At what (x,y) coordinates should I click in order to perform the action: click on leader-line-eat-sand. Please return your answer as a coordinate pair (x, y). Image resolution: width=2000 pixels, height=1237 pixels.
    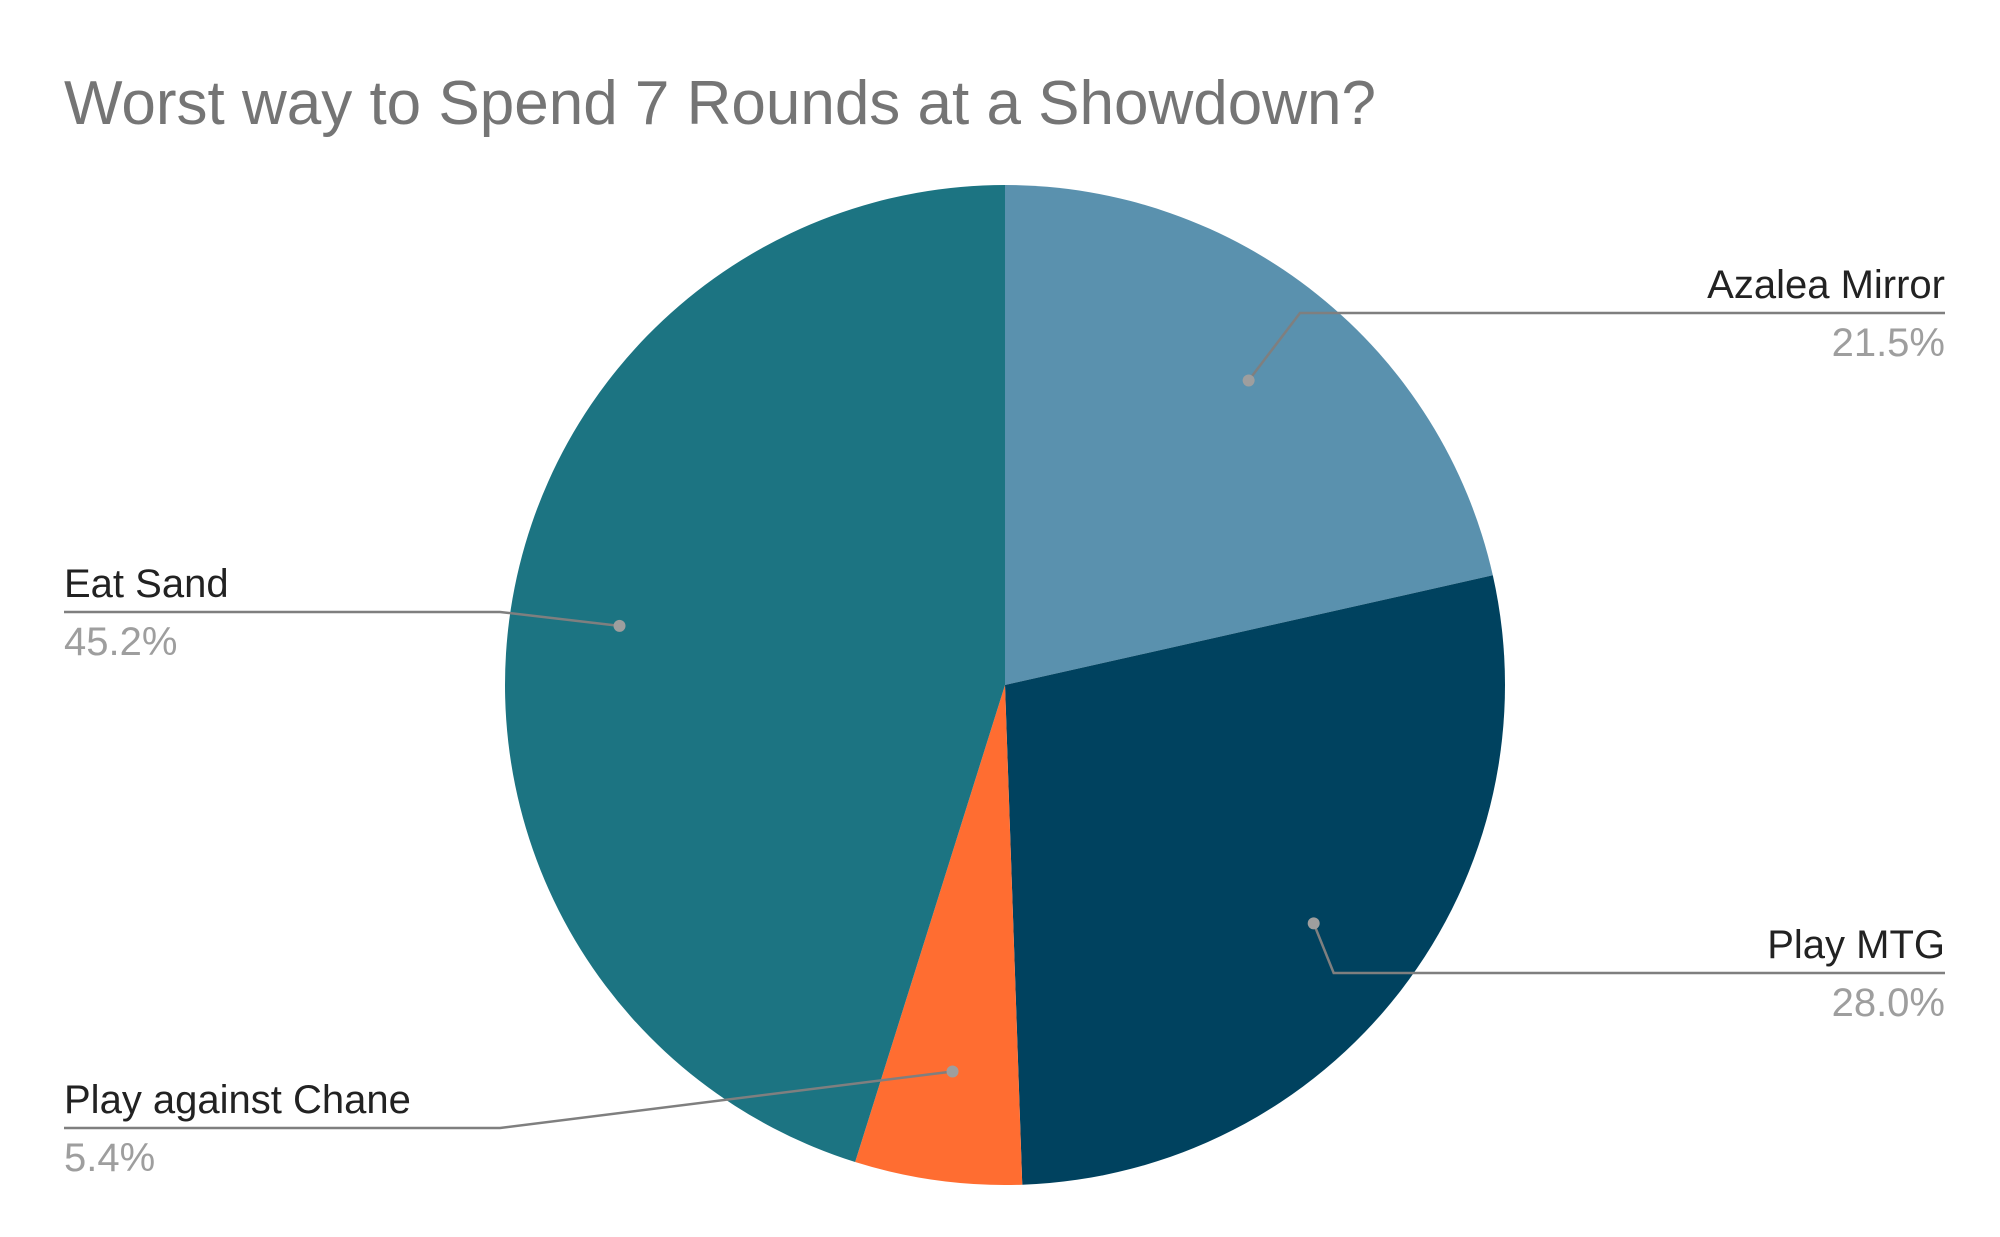
    Looking at the image, I should click on (342, 619).